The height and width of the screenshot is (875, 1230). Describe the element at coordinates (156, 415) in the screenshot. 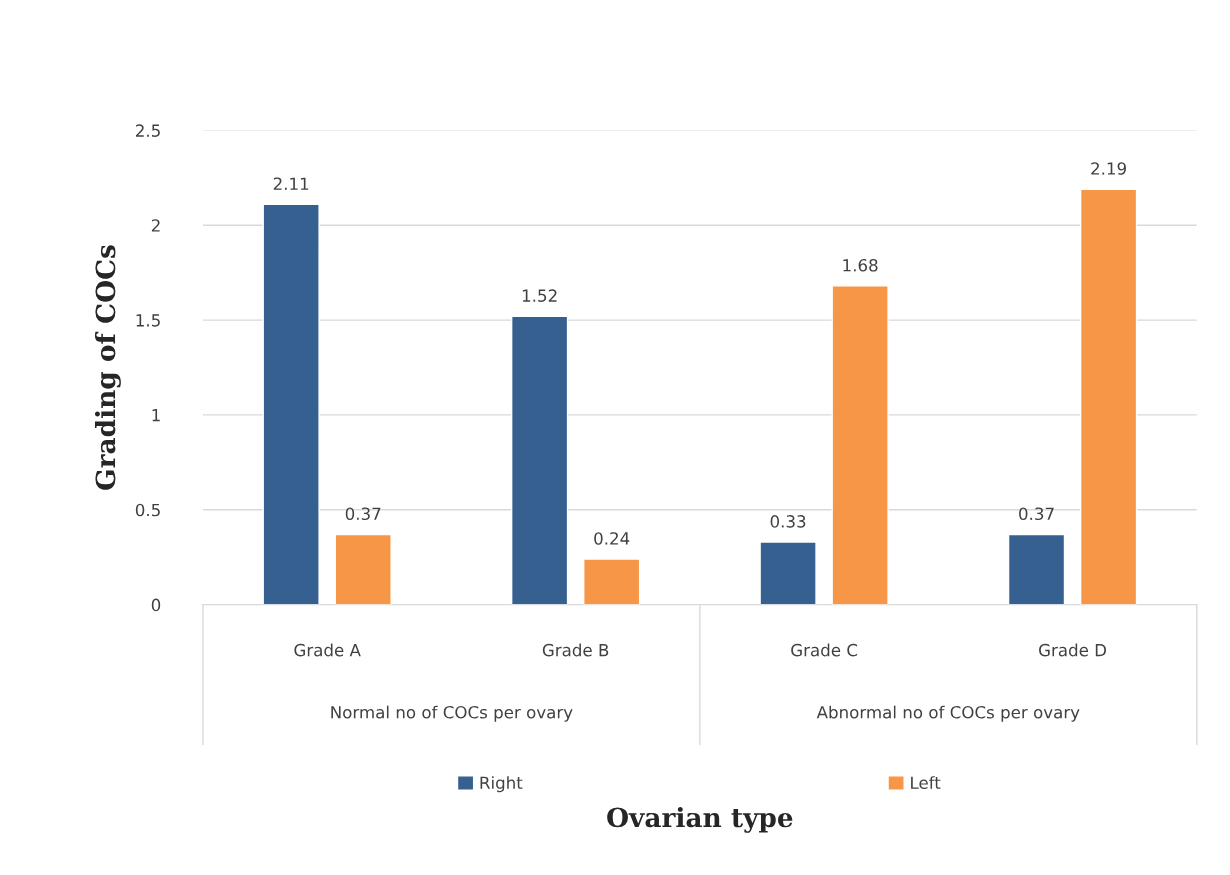

I see `y-tick-label: 1` at that location.